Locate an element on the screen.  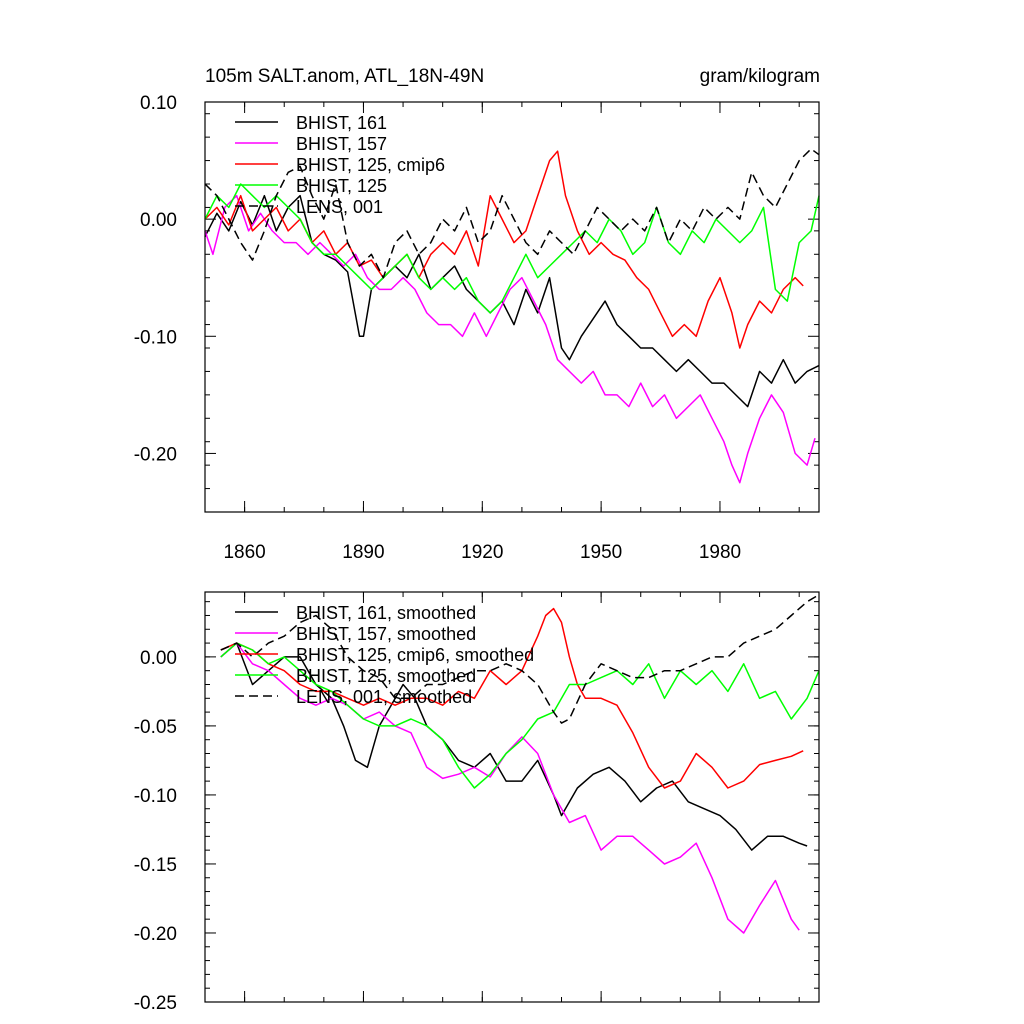
legend-label: LENS, 001 is located at coordinates (339, 207).